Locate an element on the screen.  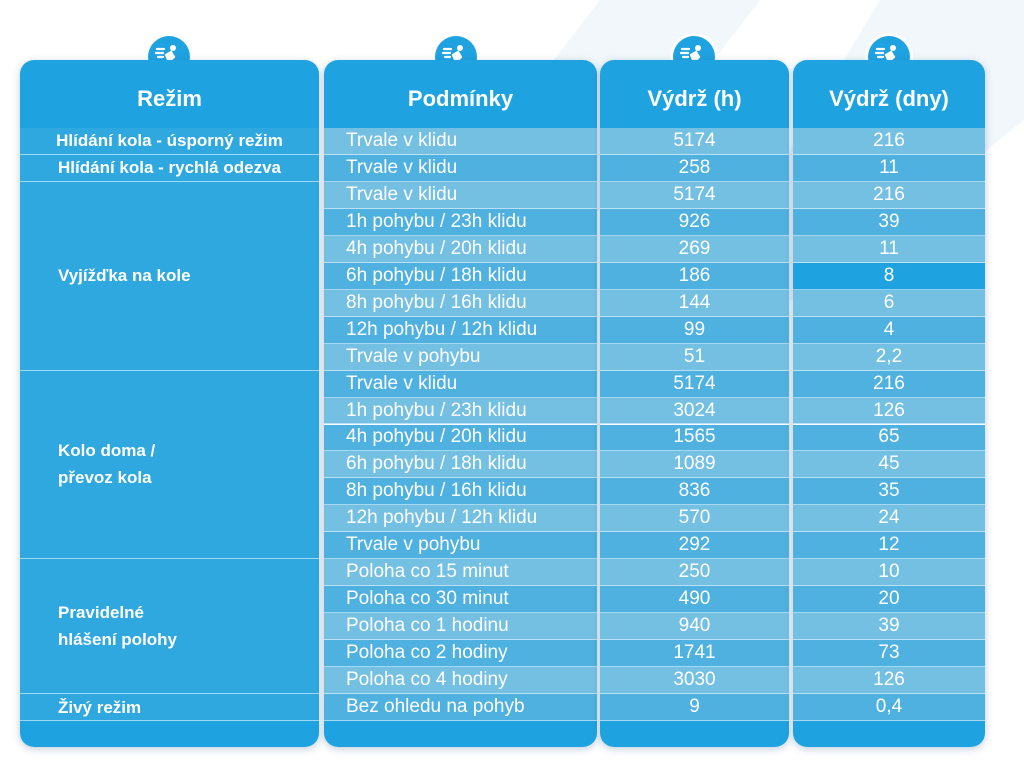
mode-cell: Hlídání kola - úsporný režim is located at coordinates (169, 141).